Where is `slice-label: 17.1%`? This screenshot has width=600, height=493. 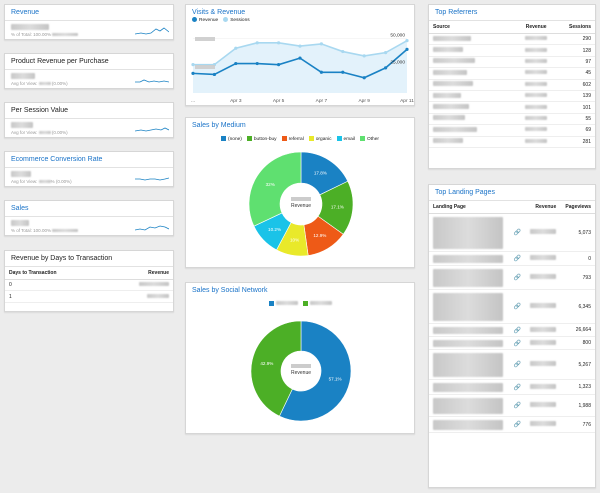
slice-label: 17.1% is located at coordinates (337, 207).